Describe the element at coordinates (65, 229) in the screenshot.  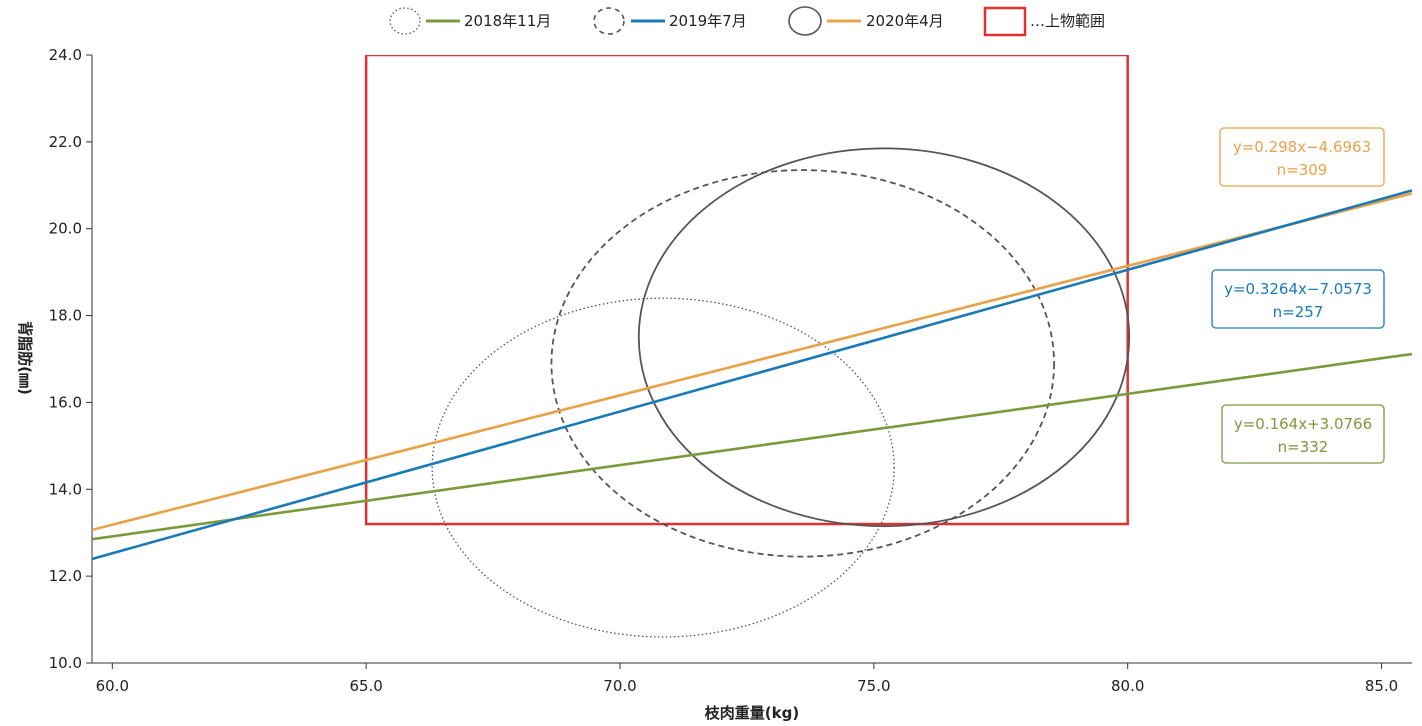
I see `y-tick-label: 20.0` at that location.